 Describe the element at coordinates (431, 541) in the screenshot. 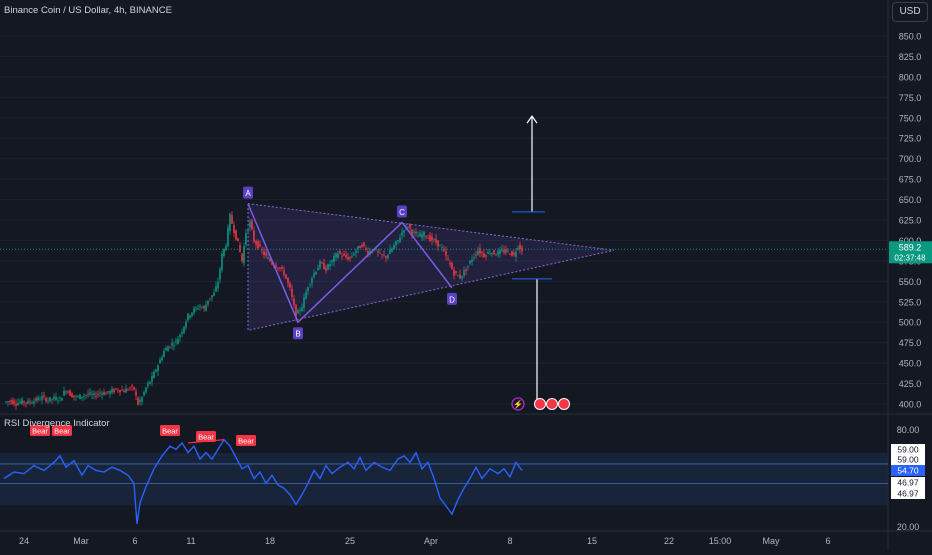

I see `time-tick-label: Apr` at that location.